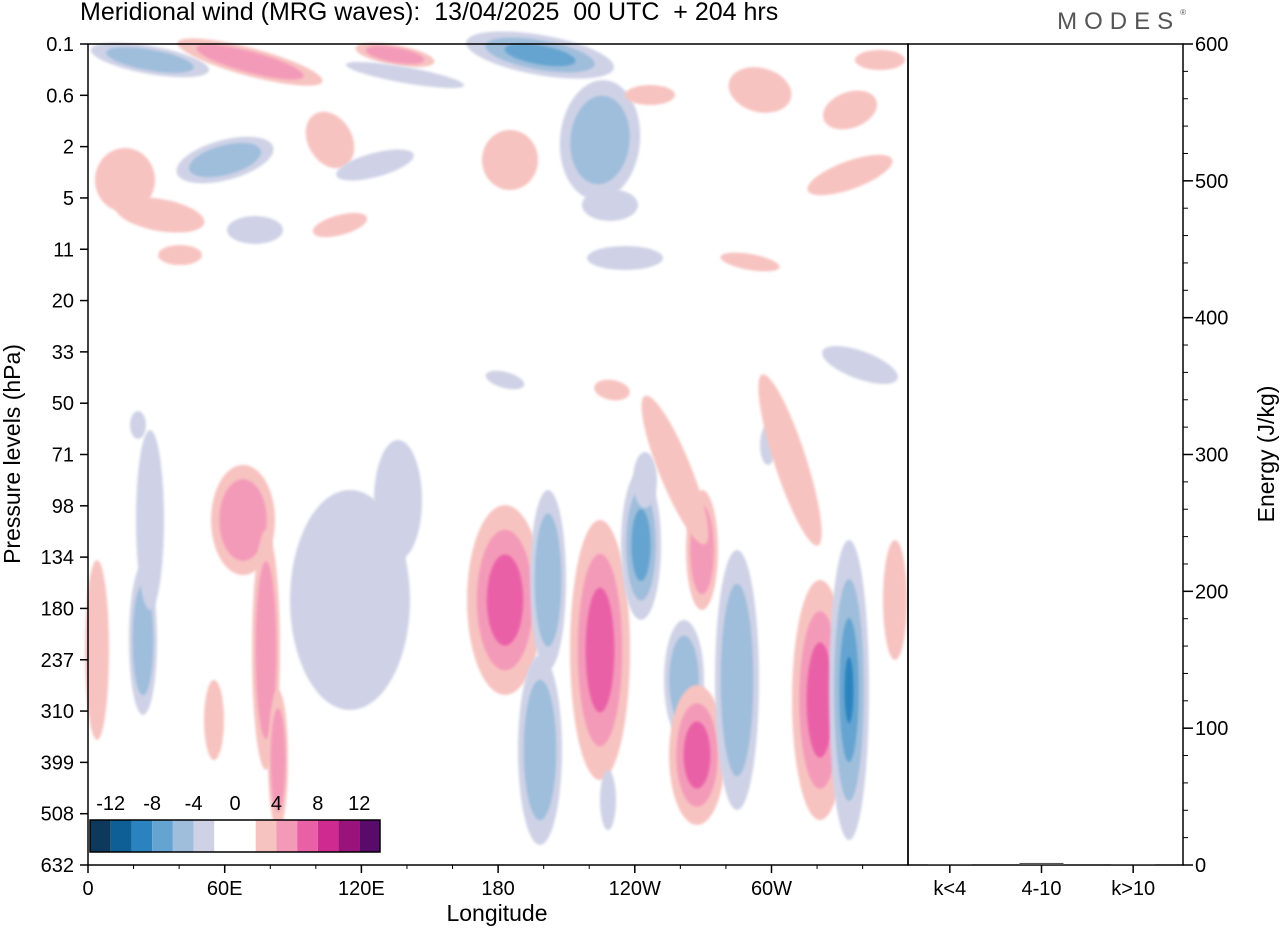 The image size is (1280, 930). Describe the element at coordinates (317, 804) in the screenshot. I see `colorbar-label: 8` at that location.